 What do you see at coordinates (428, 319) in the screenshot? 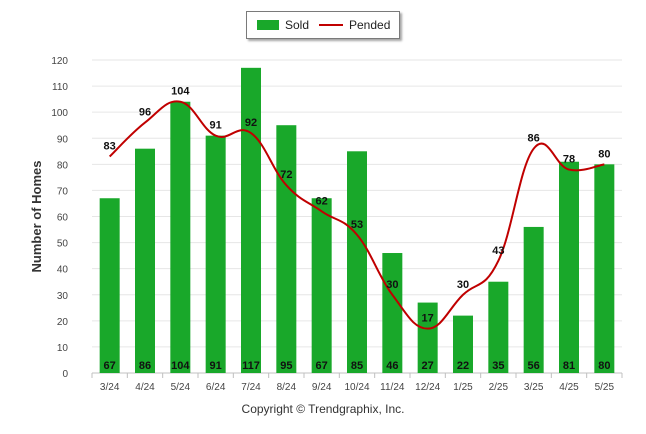
I see `pended-data-label: 17` at bounding box center [428, 319].